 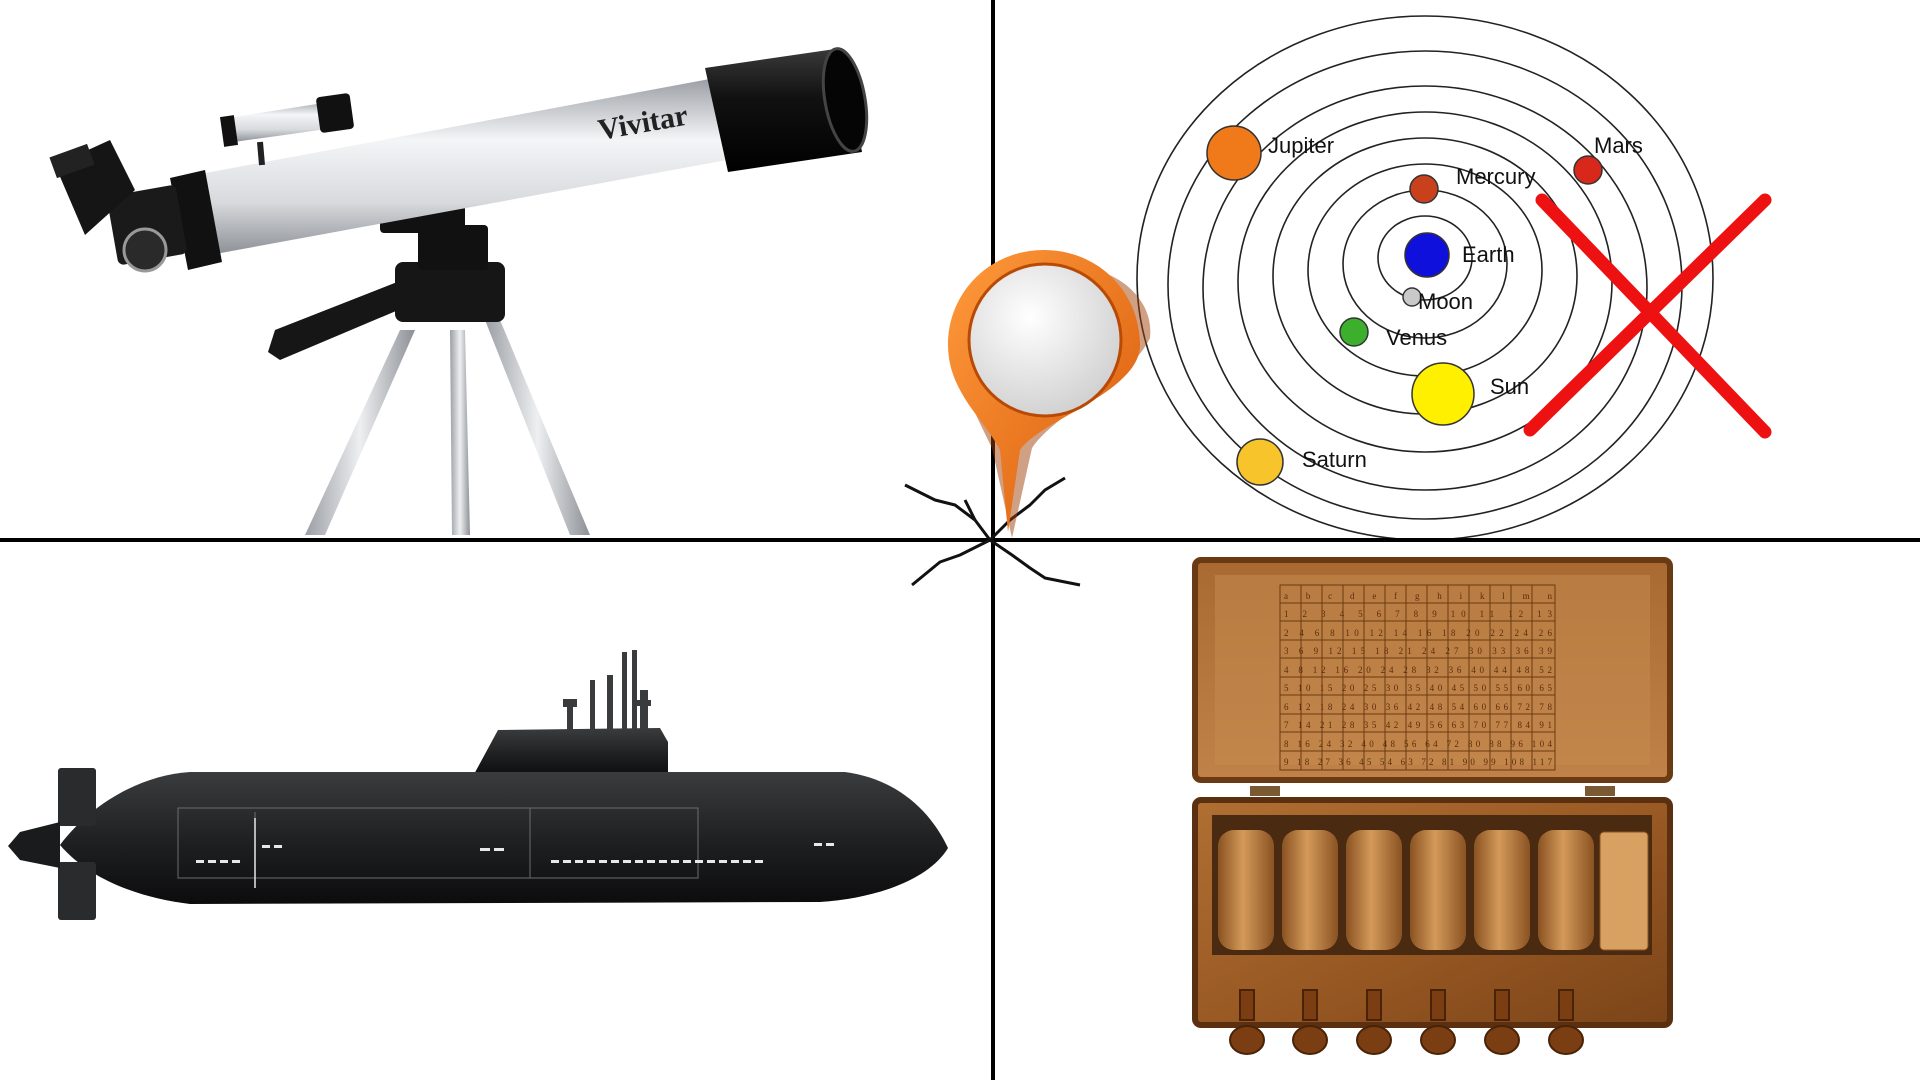 I want to click on planet-sun: Sun, so click(x=1470, y=394).